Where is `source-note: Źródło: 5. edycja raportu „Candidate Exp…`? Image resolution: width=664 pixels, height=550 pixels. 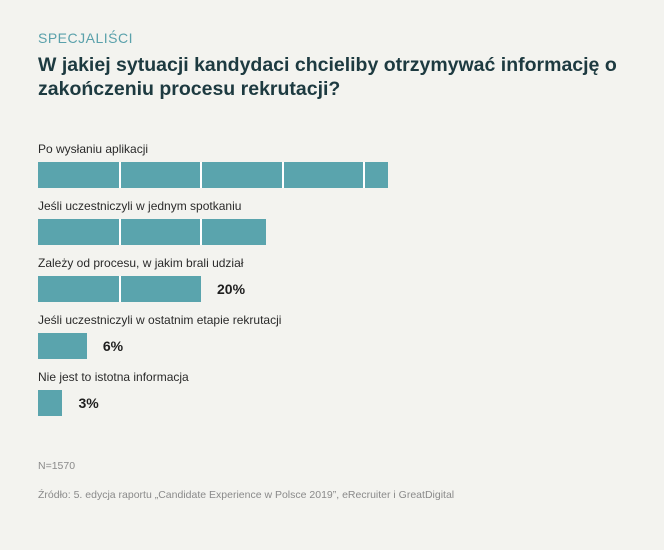 source-note: Źródło: 5. edycja raportu „Candidate Exp… is located at coordinates (246, 495).